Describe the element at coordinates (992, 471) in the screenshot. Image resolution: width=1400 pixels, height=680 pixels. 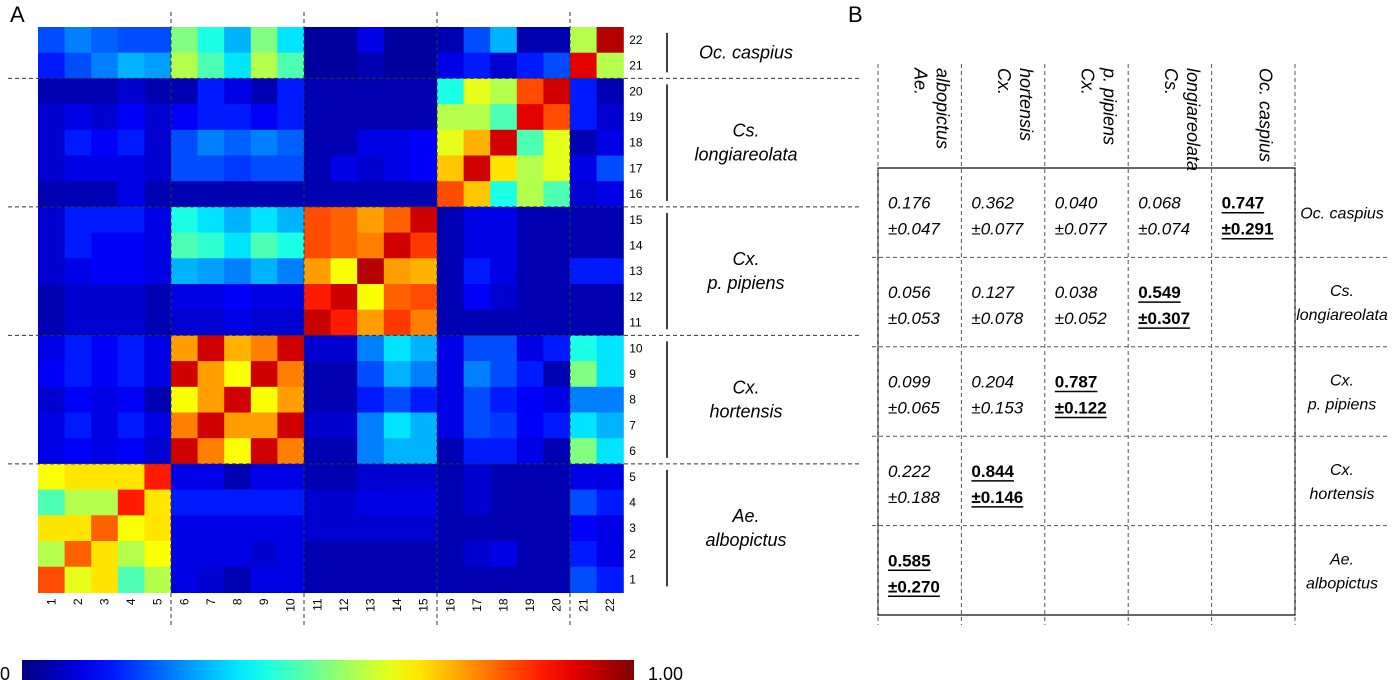
I see `cell-mean: 0.844` at that location.